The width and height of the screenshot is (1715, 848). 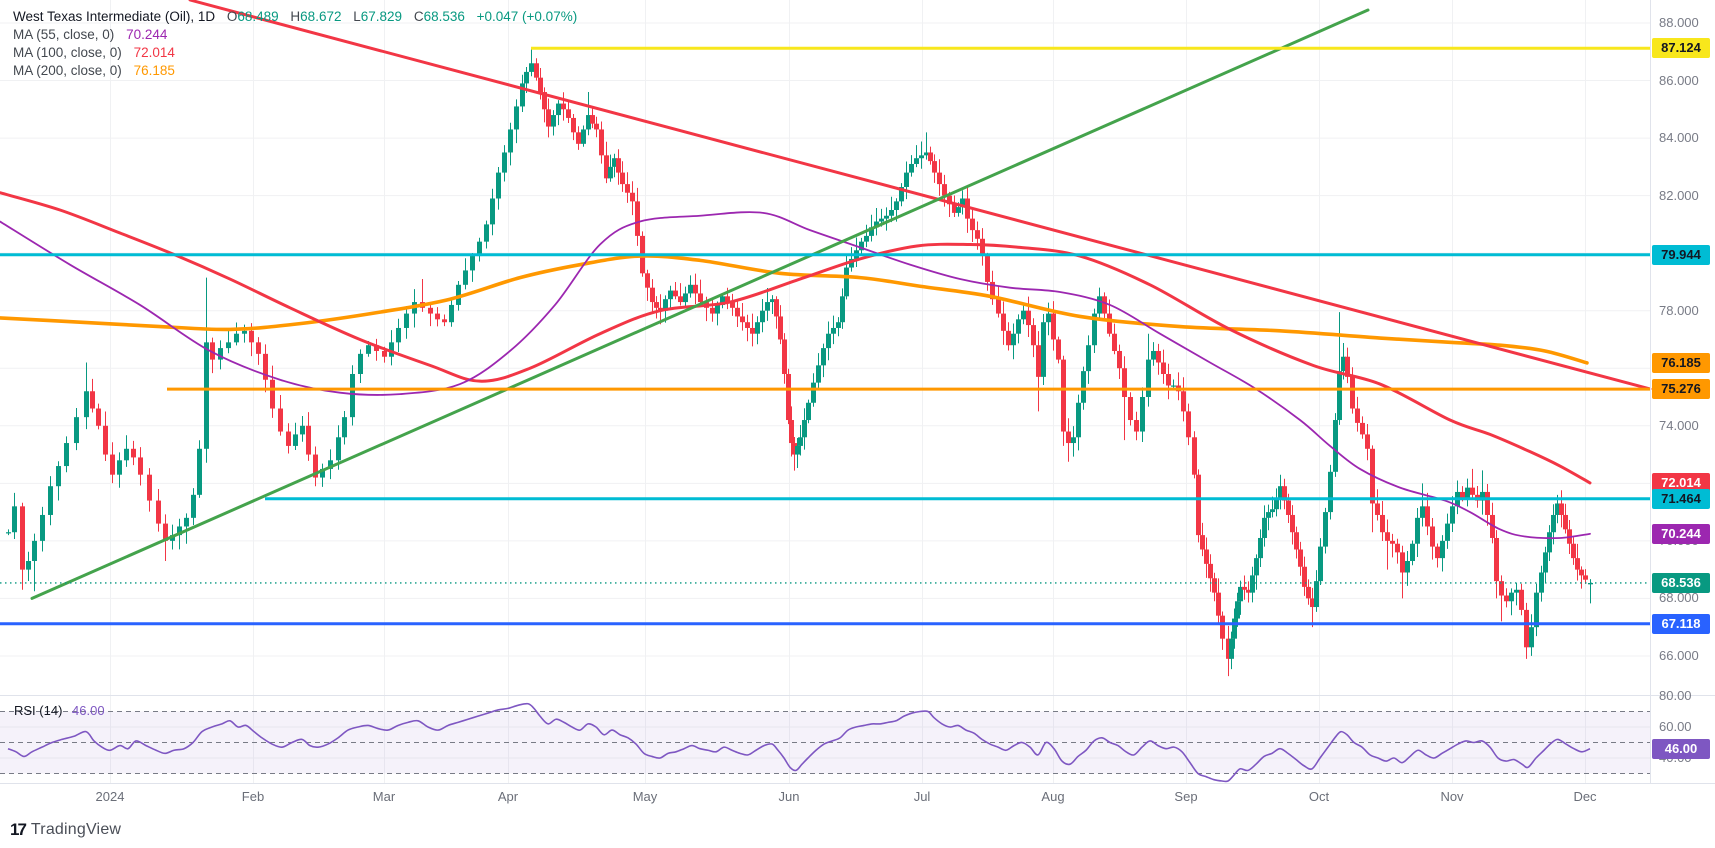 I want to click on legend-ma200-row: MA (200, close, 0) 76.185, so click(x=295, y=71).